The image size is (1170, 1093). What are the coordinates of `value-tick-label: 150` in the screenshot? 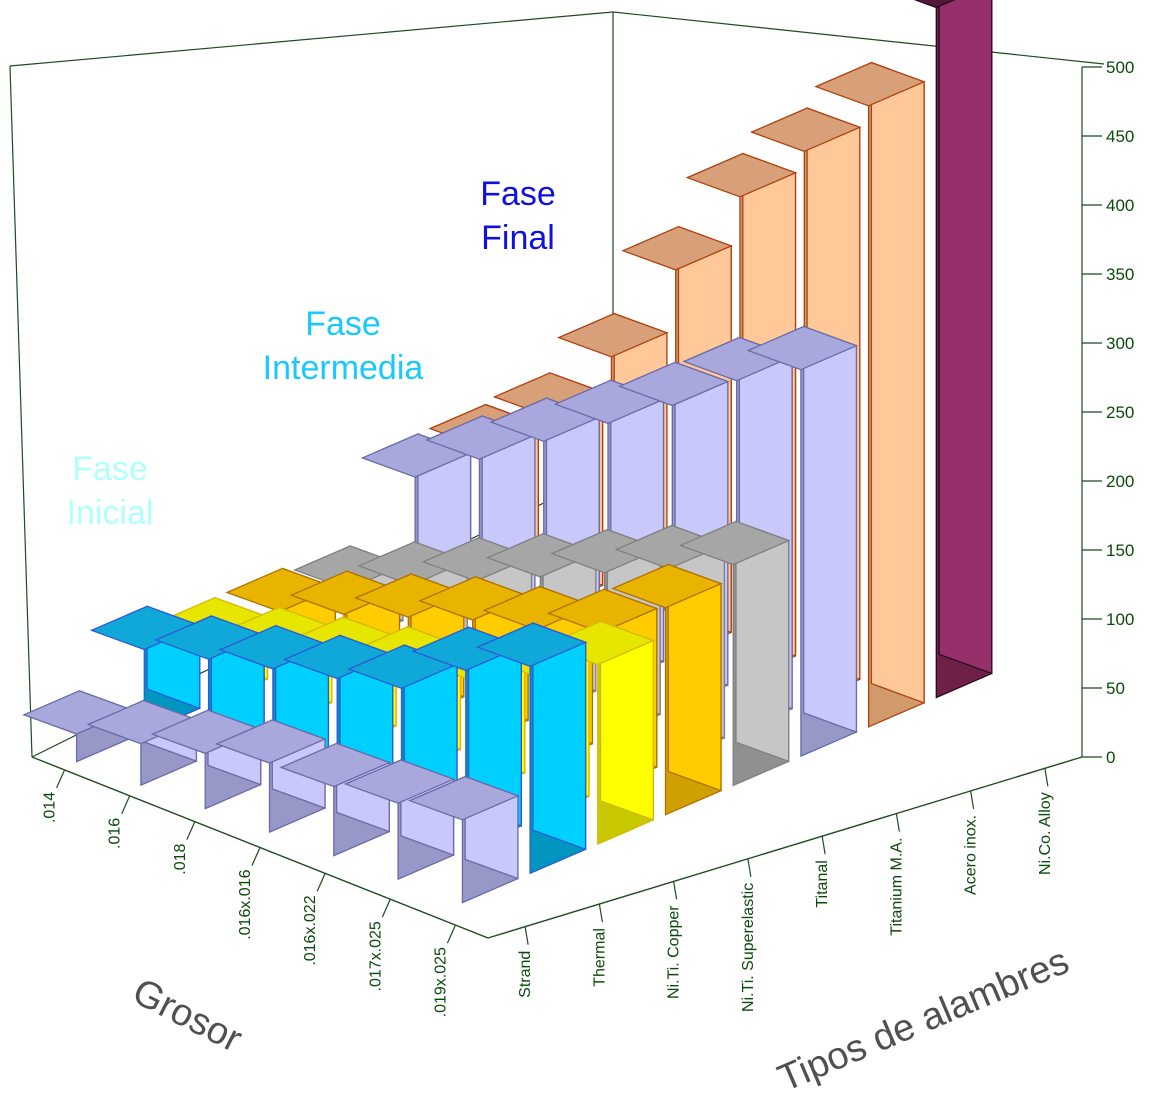 It's located at (1120, 550).